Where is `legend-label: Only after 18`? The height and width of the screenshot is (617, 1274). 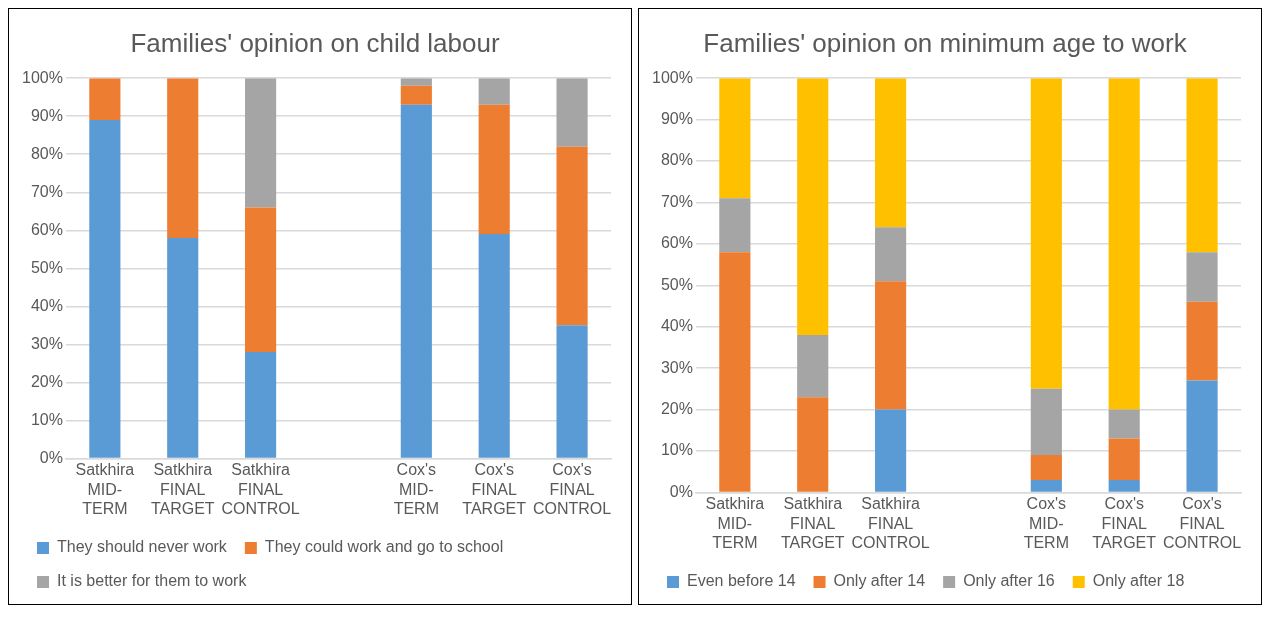
legend-label: Only after 18 is located at coordinates (1138, 581).